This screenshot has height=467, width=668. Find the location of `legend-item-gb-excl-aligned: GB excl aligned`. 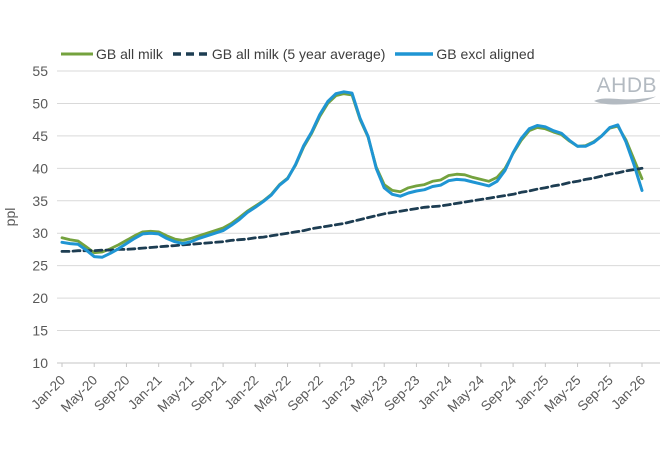

legend-item-gb-excl-aligned: GB excl aligned is located at coordinates (464, 54).